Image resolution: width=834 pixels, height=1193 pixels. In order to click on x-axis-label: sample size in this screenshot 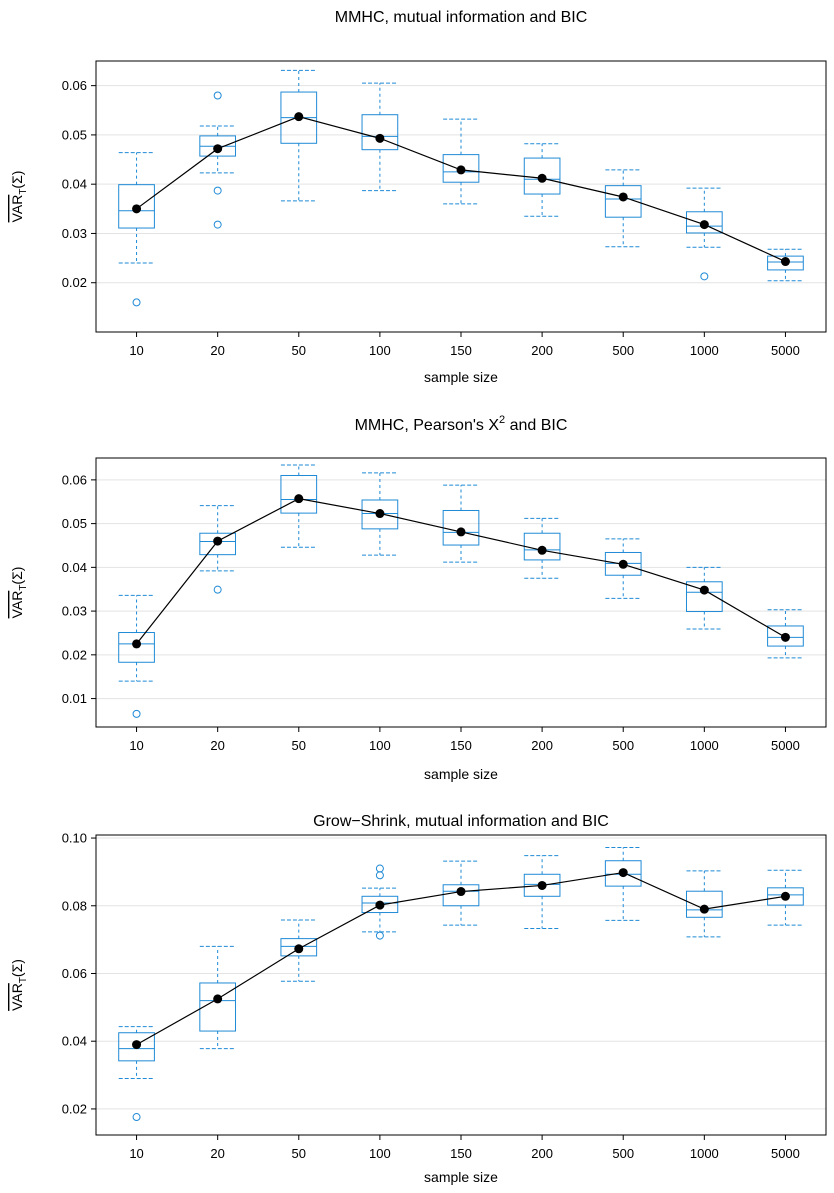, I will do `click(461, 774)`.